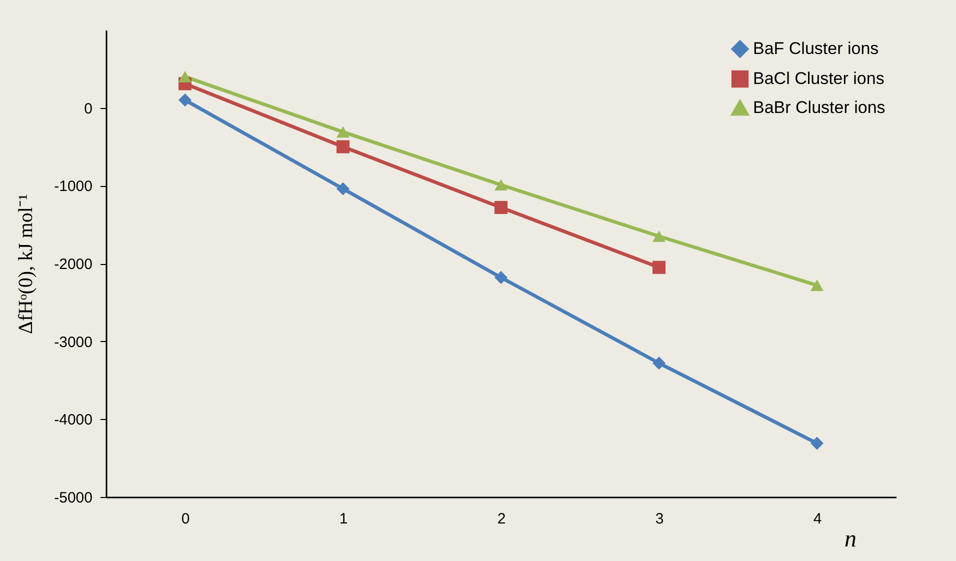 This screenshot has height=561, width=956. I want to click on y-axis-title: ΔfHᵒ(0), kJ mol⁻¹, so click(26, 264).